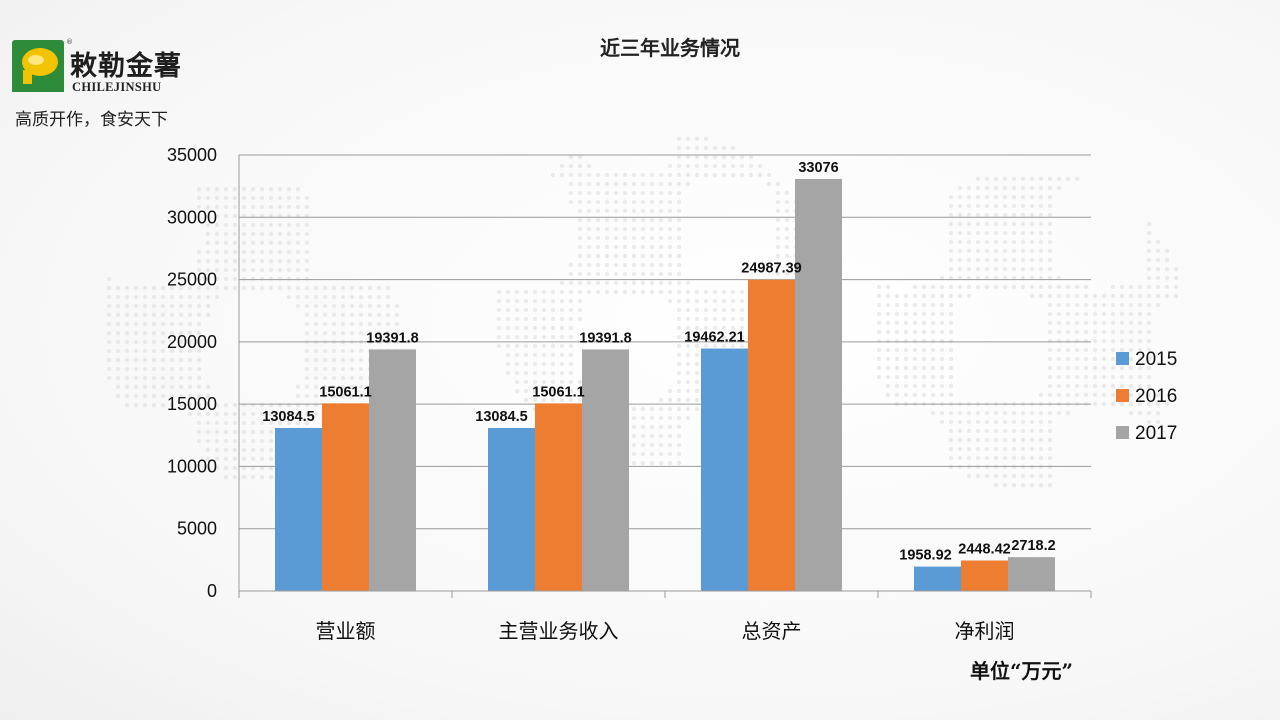  What do you see at coordinates (197, 529) in the screenshot?
I see `y-tick-label: 5000` at bounding box center [197, 529].